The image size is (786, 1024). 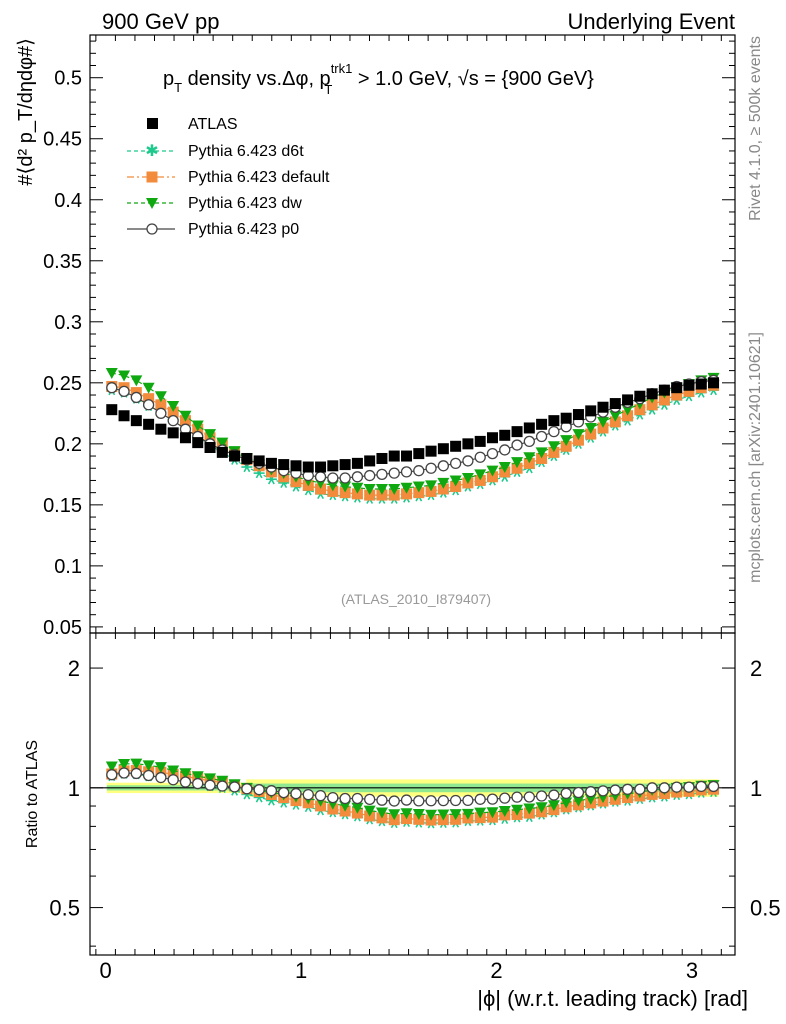 What do you see at coordinates (26, 112) in the screenshot?
I see `main-y-axis-label: #⟨d² p_T/dηdφ#⟩` at bounding box center [26, 112].